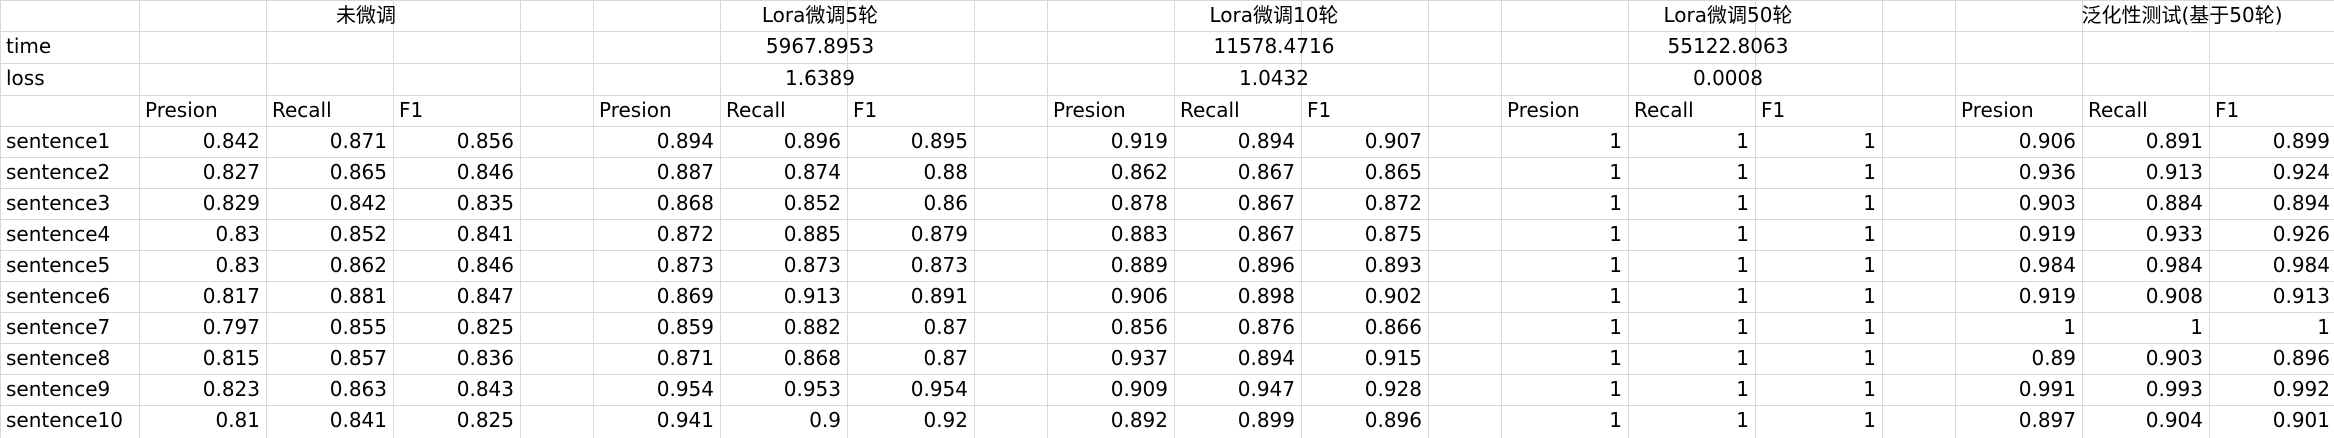  What do you see at coordinates (58, 172) in the screenshot?
I see `row-label-sentence: sentence2` at bounding box center [58, 172].